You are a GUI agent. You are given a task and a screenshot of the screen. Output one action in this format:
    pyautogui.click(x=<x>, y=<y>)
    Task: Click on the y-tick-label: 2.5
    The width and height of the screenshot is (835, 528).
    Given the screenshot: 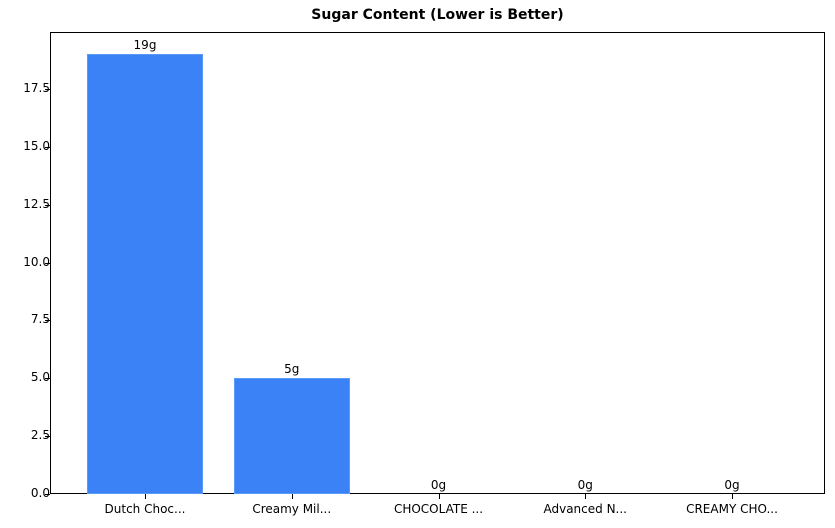 What is the action you would take?
    pyautogui.click(x=40, y=435)
    